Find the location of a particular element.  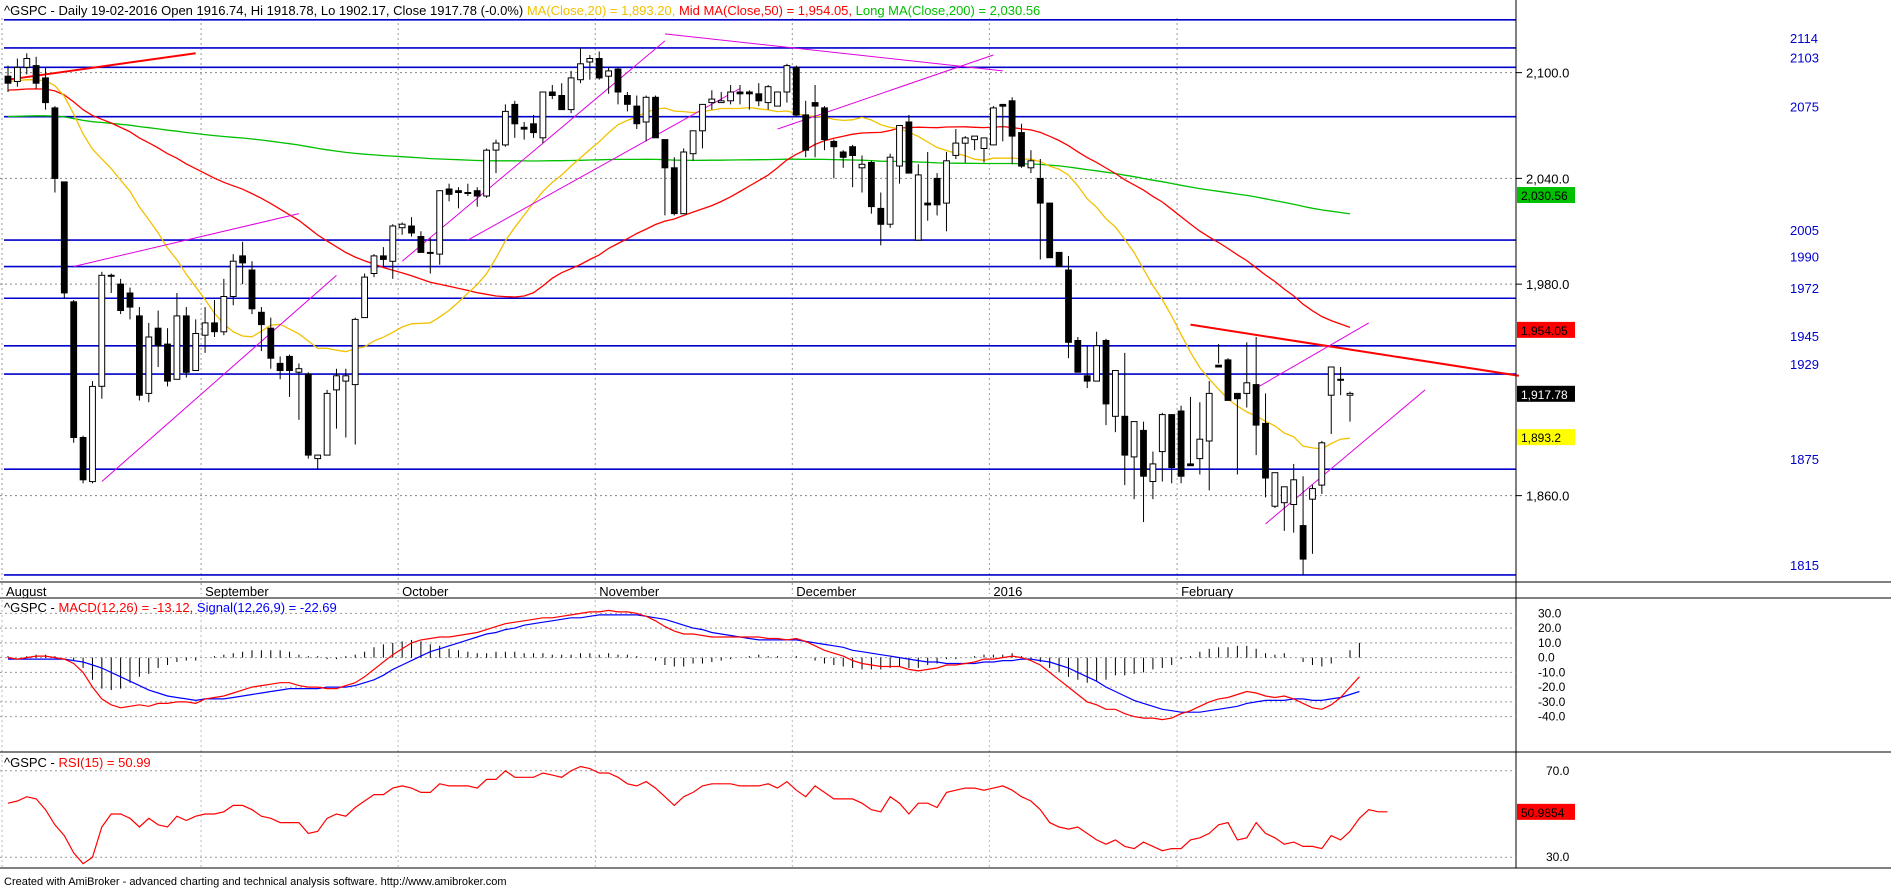

rsi-header: ^GSPC - RSI(15) = 50.99 is located at coordinates (77, 762).